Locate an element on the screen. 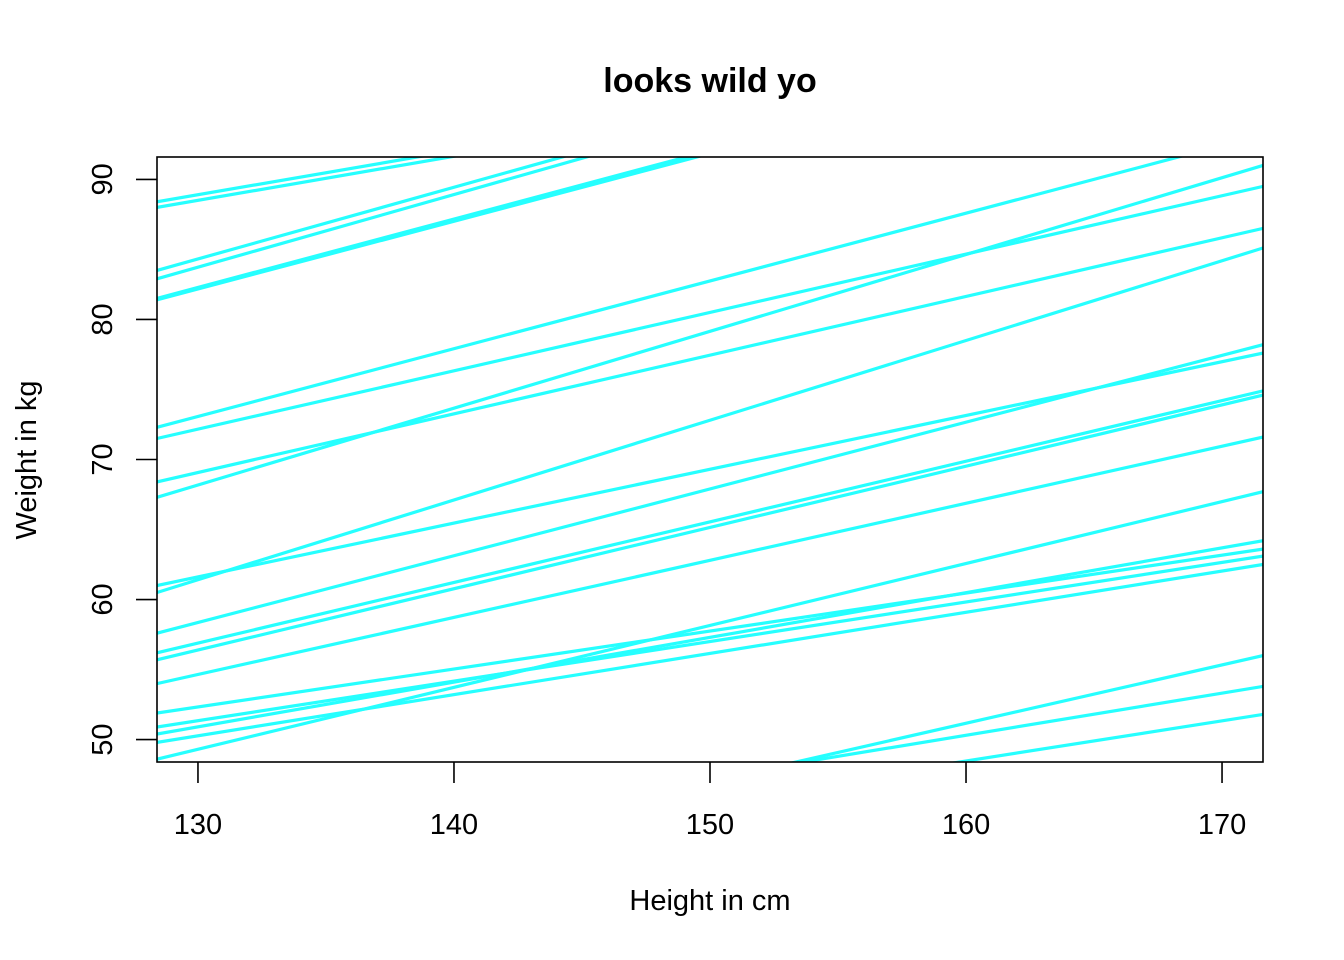  x-axis-label: Height in cm is located at coordinates (709, 901).